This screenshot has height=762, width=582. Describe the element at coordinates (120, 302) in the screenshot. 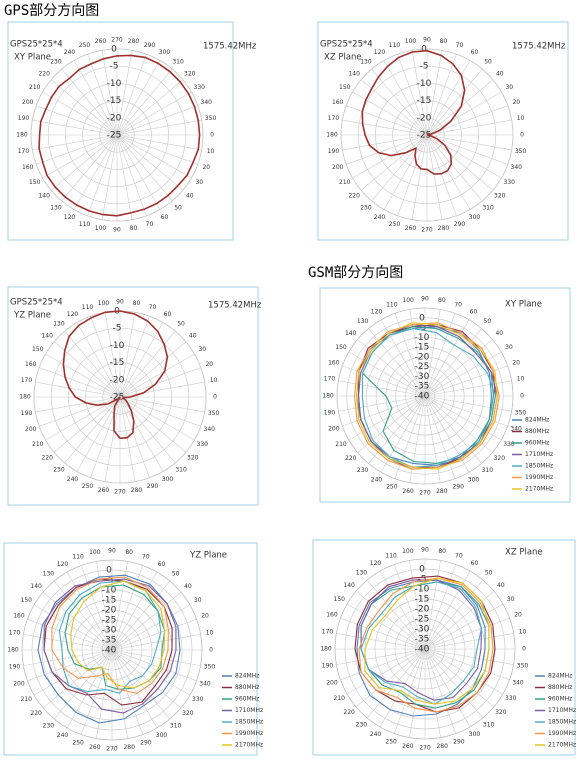

I see `angle-tick-label: 90` at that location.